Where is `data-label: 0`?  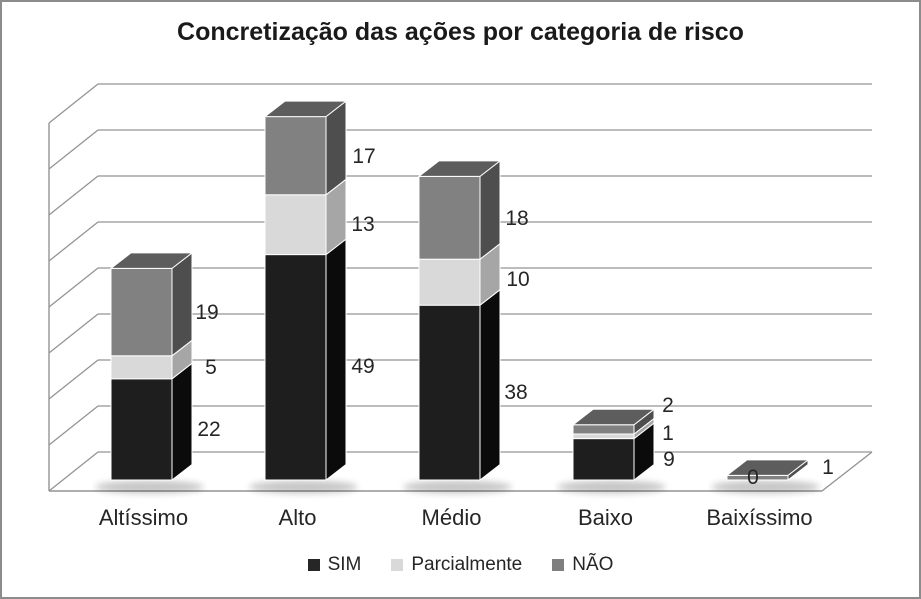
data-label: 0 is located at coordinates (753, 477).